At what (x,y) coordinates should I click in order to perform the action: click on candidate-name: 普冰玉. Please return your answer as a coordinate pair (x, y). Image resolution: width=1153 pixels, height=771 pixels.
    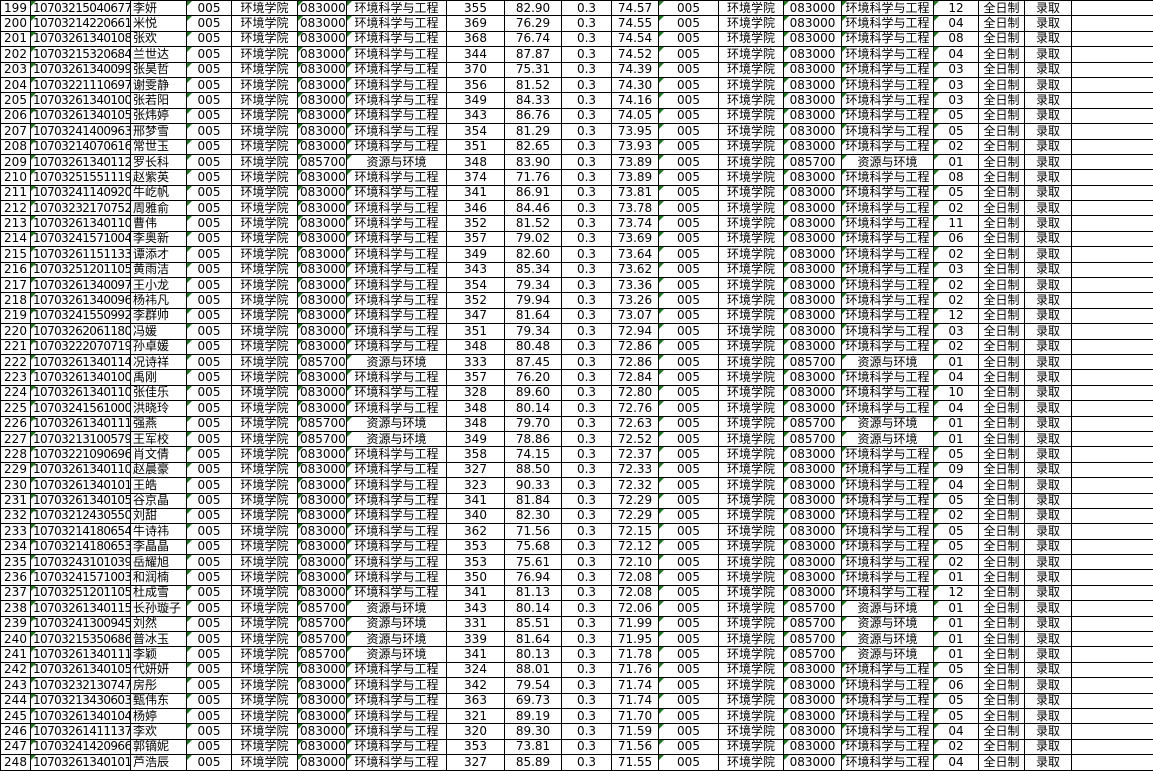
    Looking at the image, I should click on (159, 639).